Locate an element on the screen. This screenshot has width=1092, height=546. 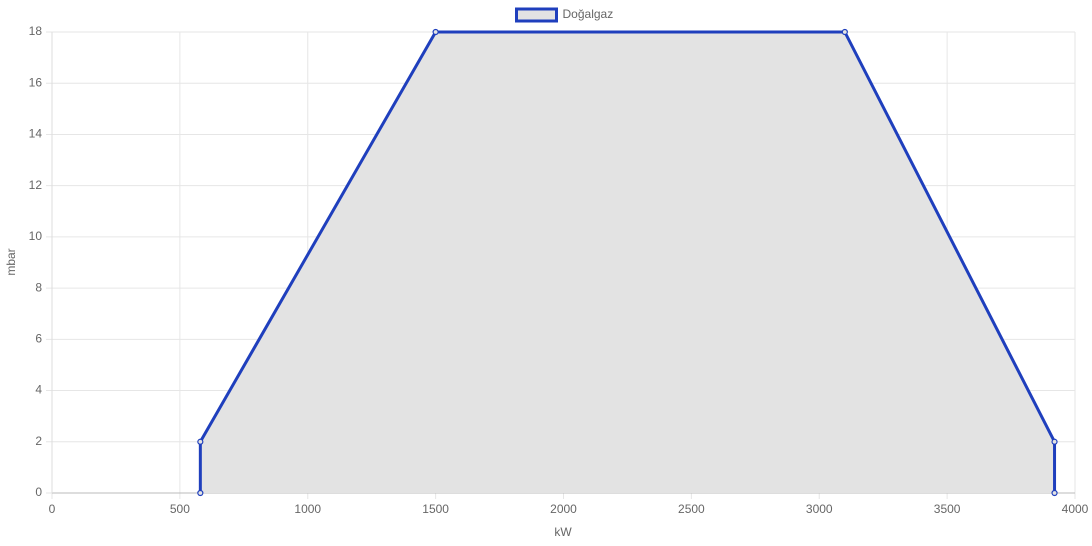
x-tick-label: 3500 is located at coordinates (947, 509).